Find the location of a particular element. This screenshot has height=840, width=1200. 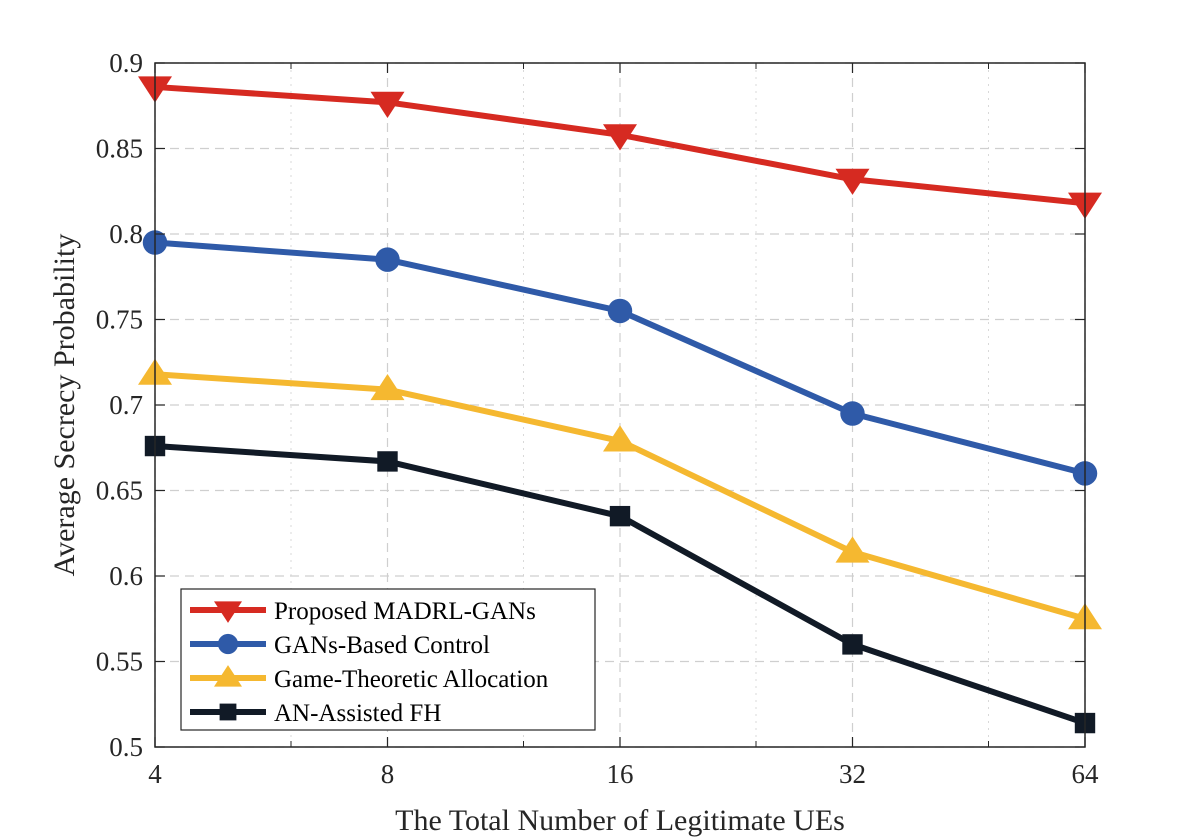

legend-label: GANs-Based Control is located at coordinates (382, 645).